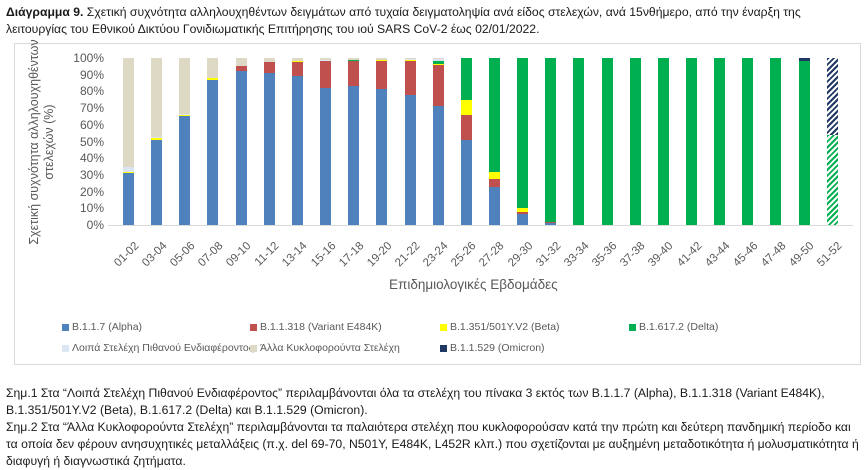  What do you see at coordinates (679, 327) in the screenshot?
I see `legend-label: B.1.617.2 (Delta)` at bounding box center [679, 327].